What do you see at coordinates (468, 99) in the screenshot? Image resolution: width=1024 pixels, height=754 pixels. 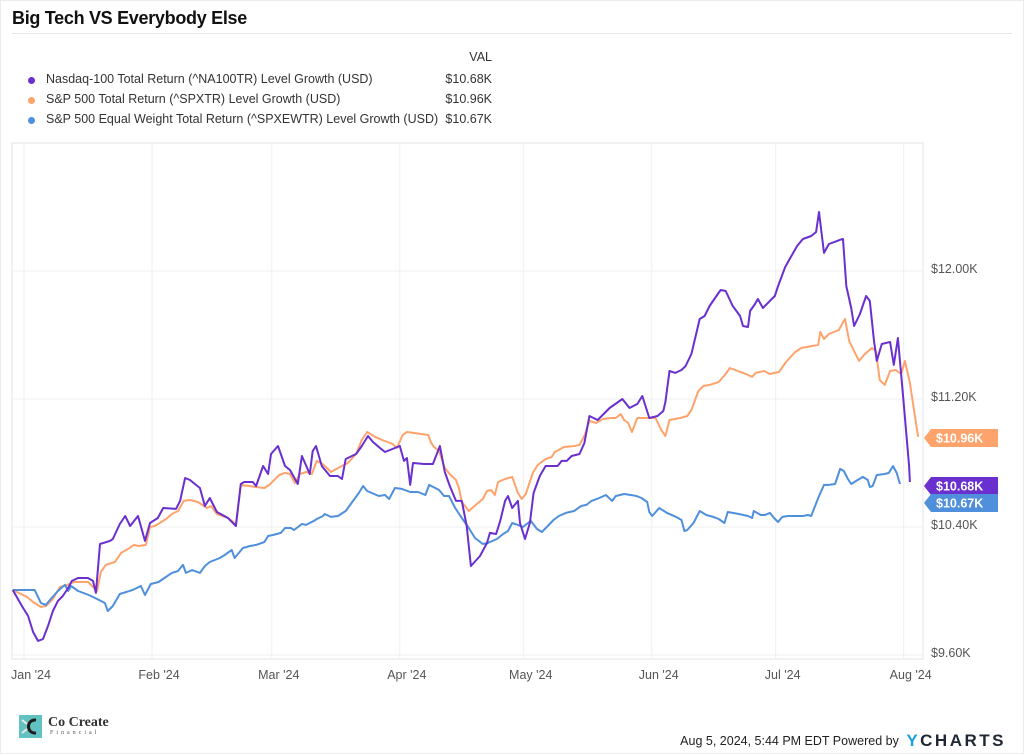 I see `legend-item-value: $10.96K` at bounding box center [468, 99].